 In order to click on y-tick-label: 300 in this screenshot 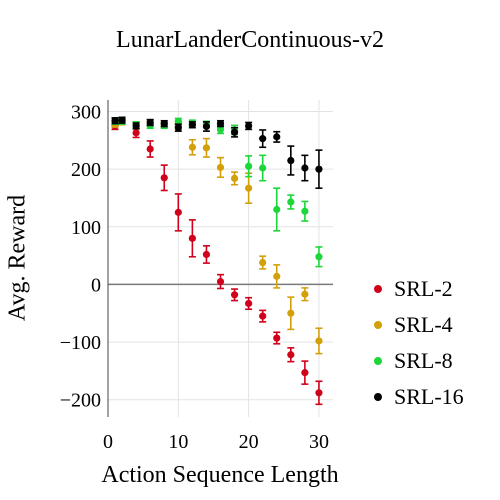, I will do `click(86, 113)`.